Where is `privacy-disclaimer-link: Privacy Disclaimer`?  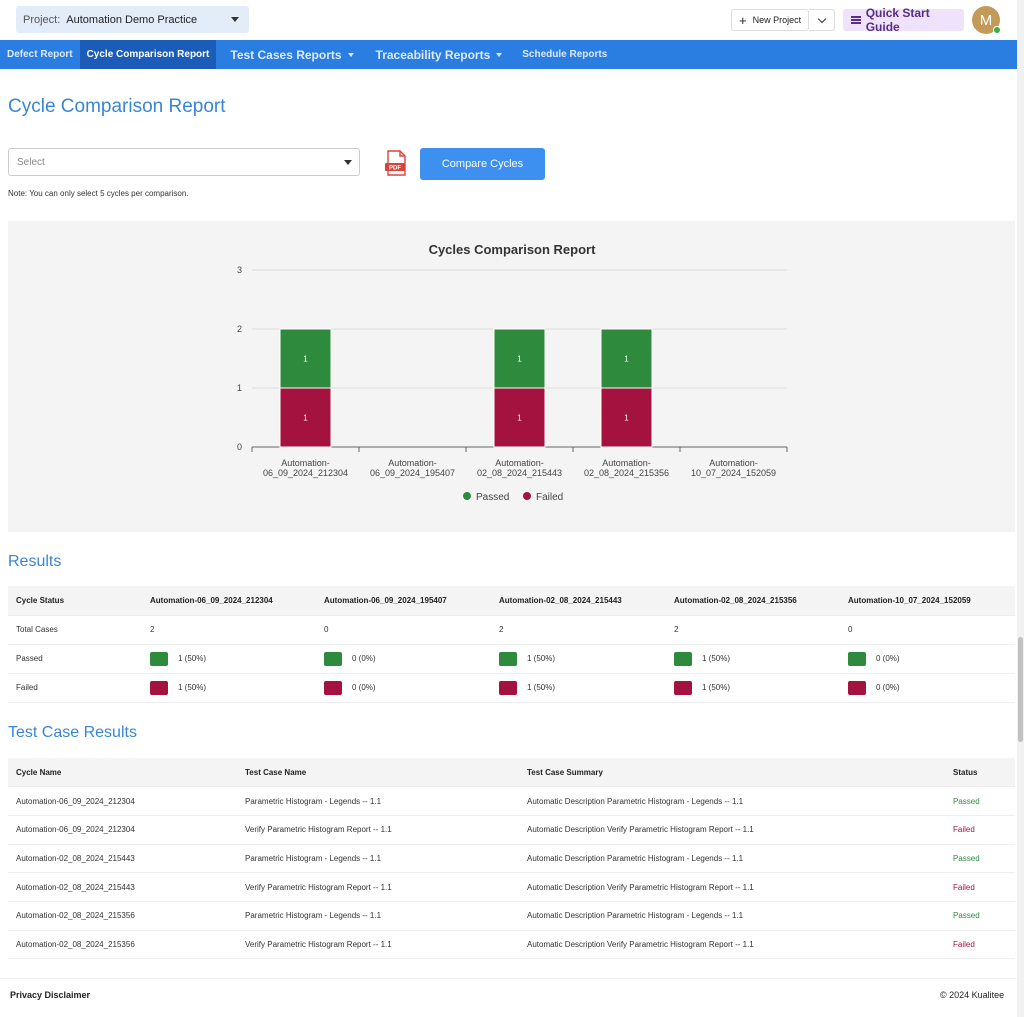
privacy-disclaimer-link: Privacy Disclaimer is located at coordinates (50, 995).